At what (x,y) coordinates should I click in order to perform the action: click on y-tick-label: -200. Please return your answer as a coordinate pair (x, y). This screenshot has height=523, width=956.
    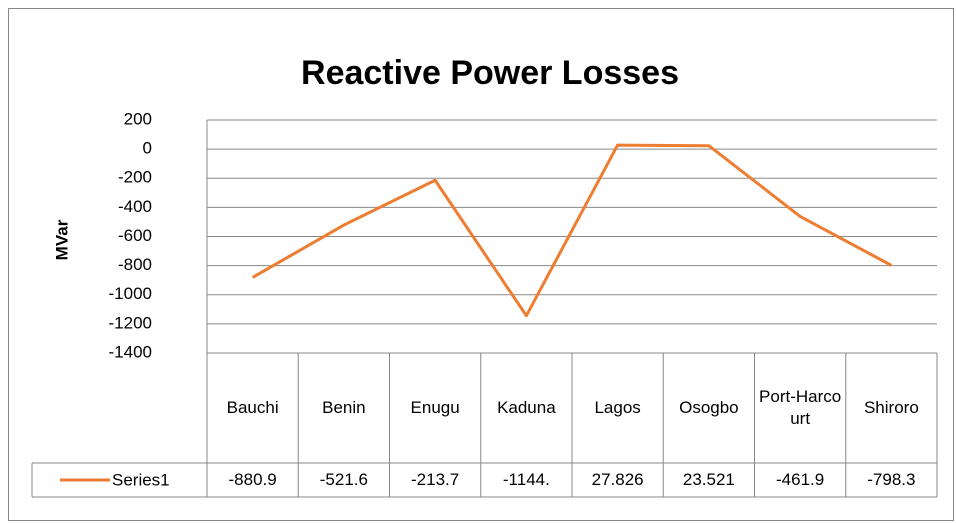
    Looking at the image, I should click on (135, 177).